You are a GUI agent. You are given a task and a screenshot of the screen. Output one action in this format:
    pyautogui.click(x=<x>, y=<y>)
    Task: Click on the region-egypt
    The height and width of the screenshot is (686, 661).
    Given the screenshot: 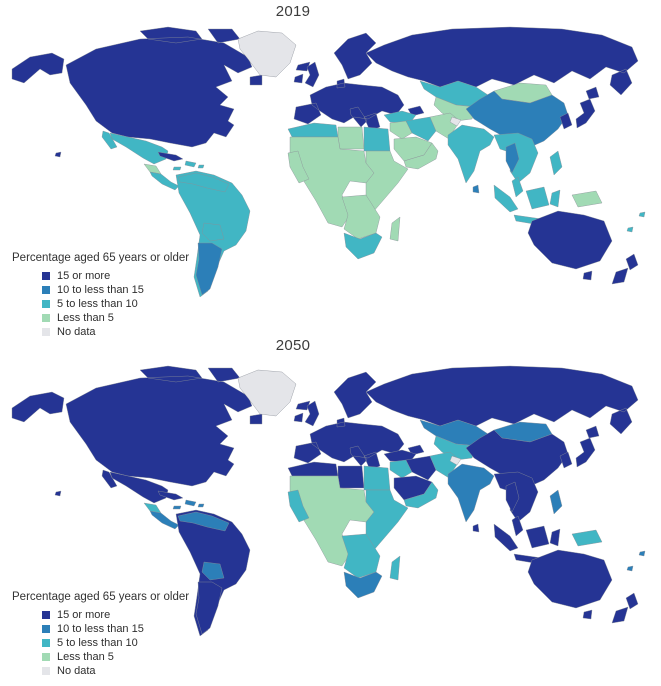 What is the action you would take?
    pyautogui.click(x=377, y=478)
    